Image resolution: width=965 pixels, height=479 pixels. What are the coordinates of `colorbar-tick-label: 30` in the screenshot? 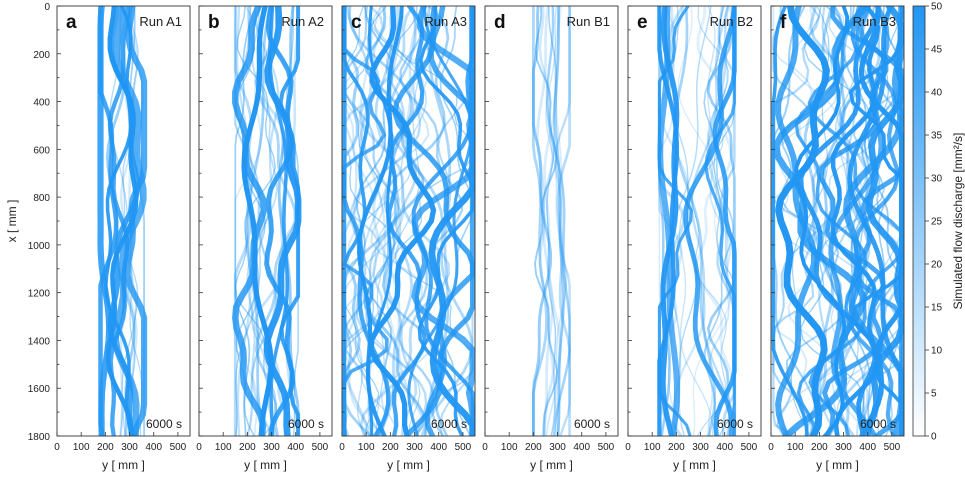 It's located at (937, 179).